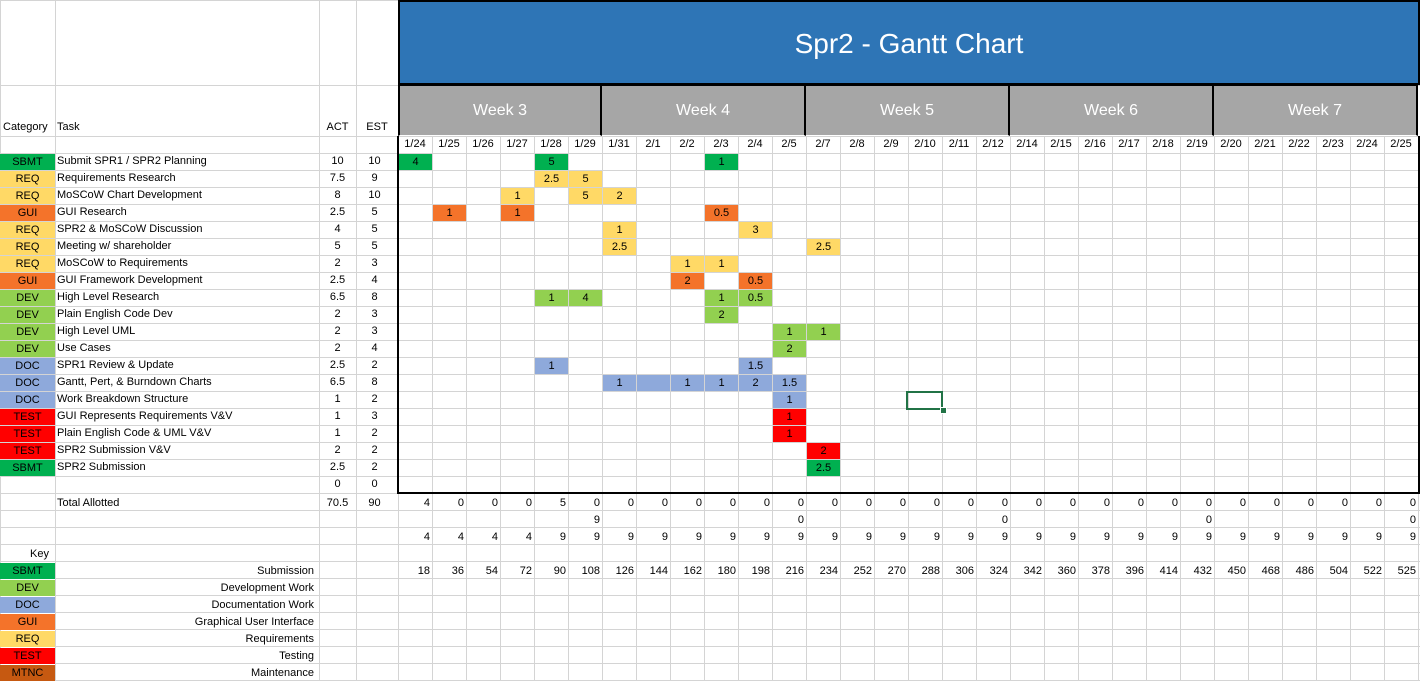  What do you see at coordinates (337, 484) in the screenshot?
I see `act-cell: 0` at bounding box center [337, 484].